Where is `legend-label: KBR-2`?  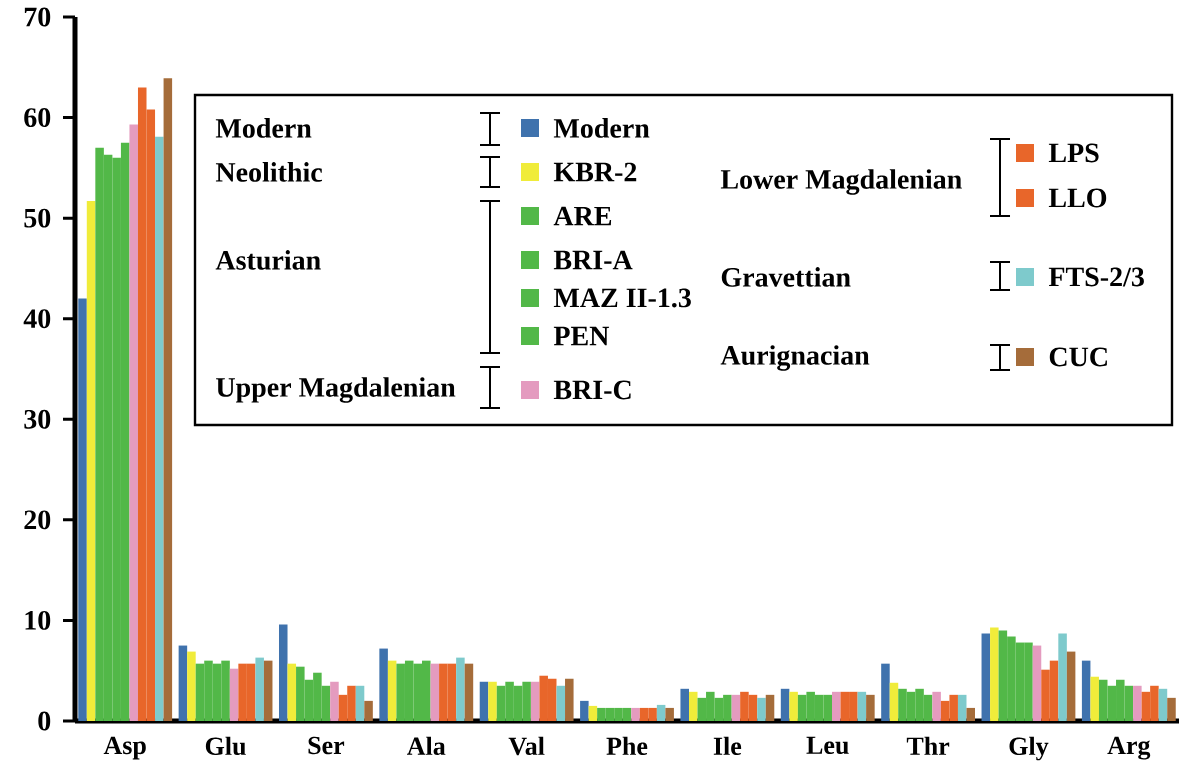 legend-label: KBR-2 is located at coordinates (595, 172).